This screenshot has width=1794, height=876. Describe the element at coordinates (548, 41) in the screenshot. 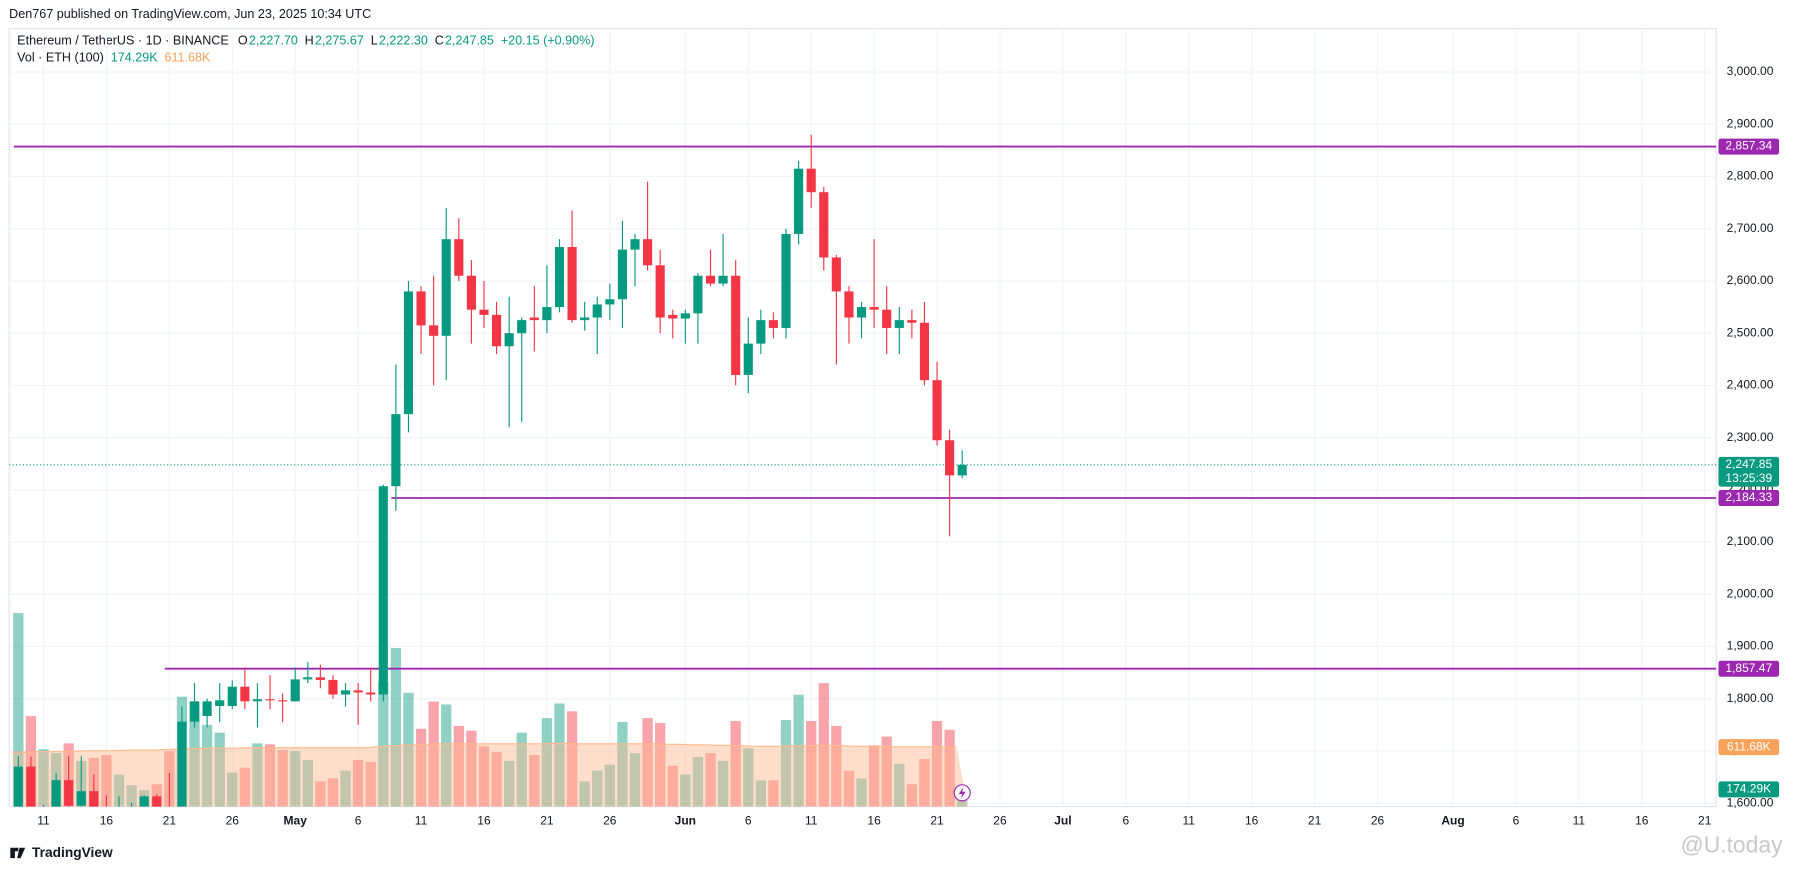

I see `change: +20.15 (+0.90%)` at that location.